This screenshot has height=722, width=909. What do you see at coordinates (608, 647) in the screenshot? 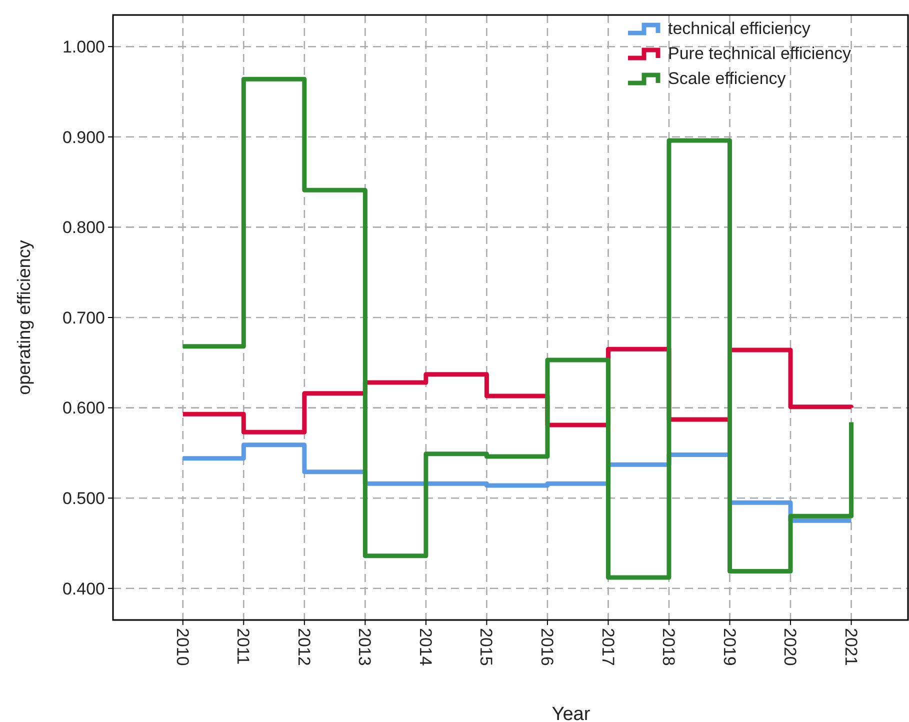
I see `x-tick-label: 2017` at bounding box center [608, 647].